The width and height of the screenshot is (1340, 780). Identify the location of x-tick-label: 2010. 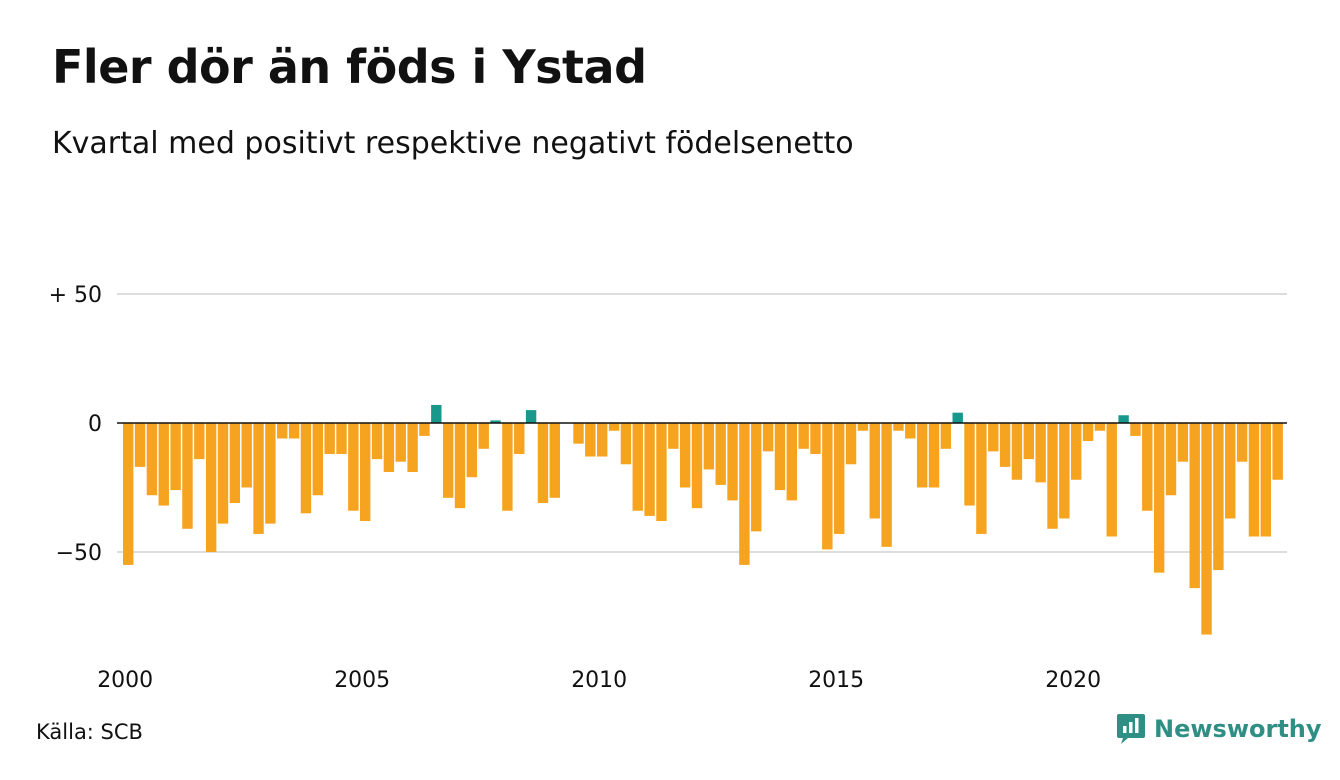
(599, 680).